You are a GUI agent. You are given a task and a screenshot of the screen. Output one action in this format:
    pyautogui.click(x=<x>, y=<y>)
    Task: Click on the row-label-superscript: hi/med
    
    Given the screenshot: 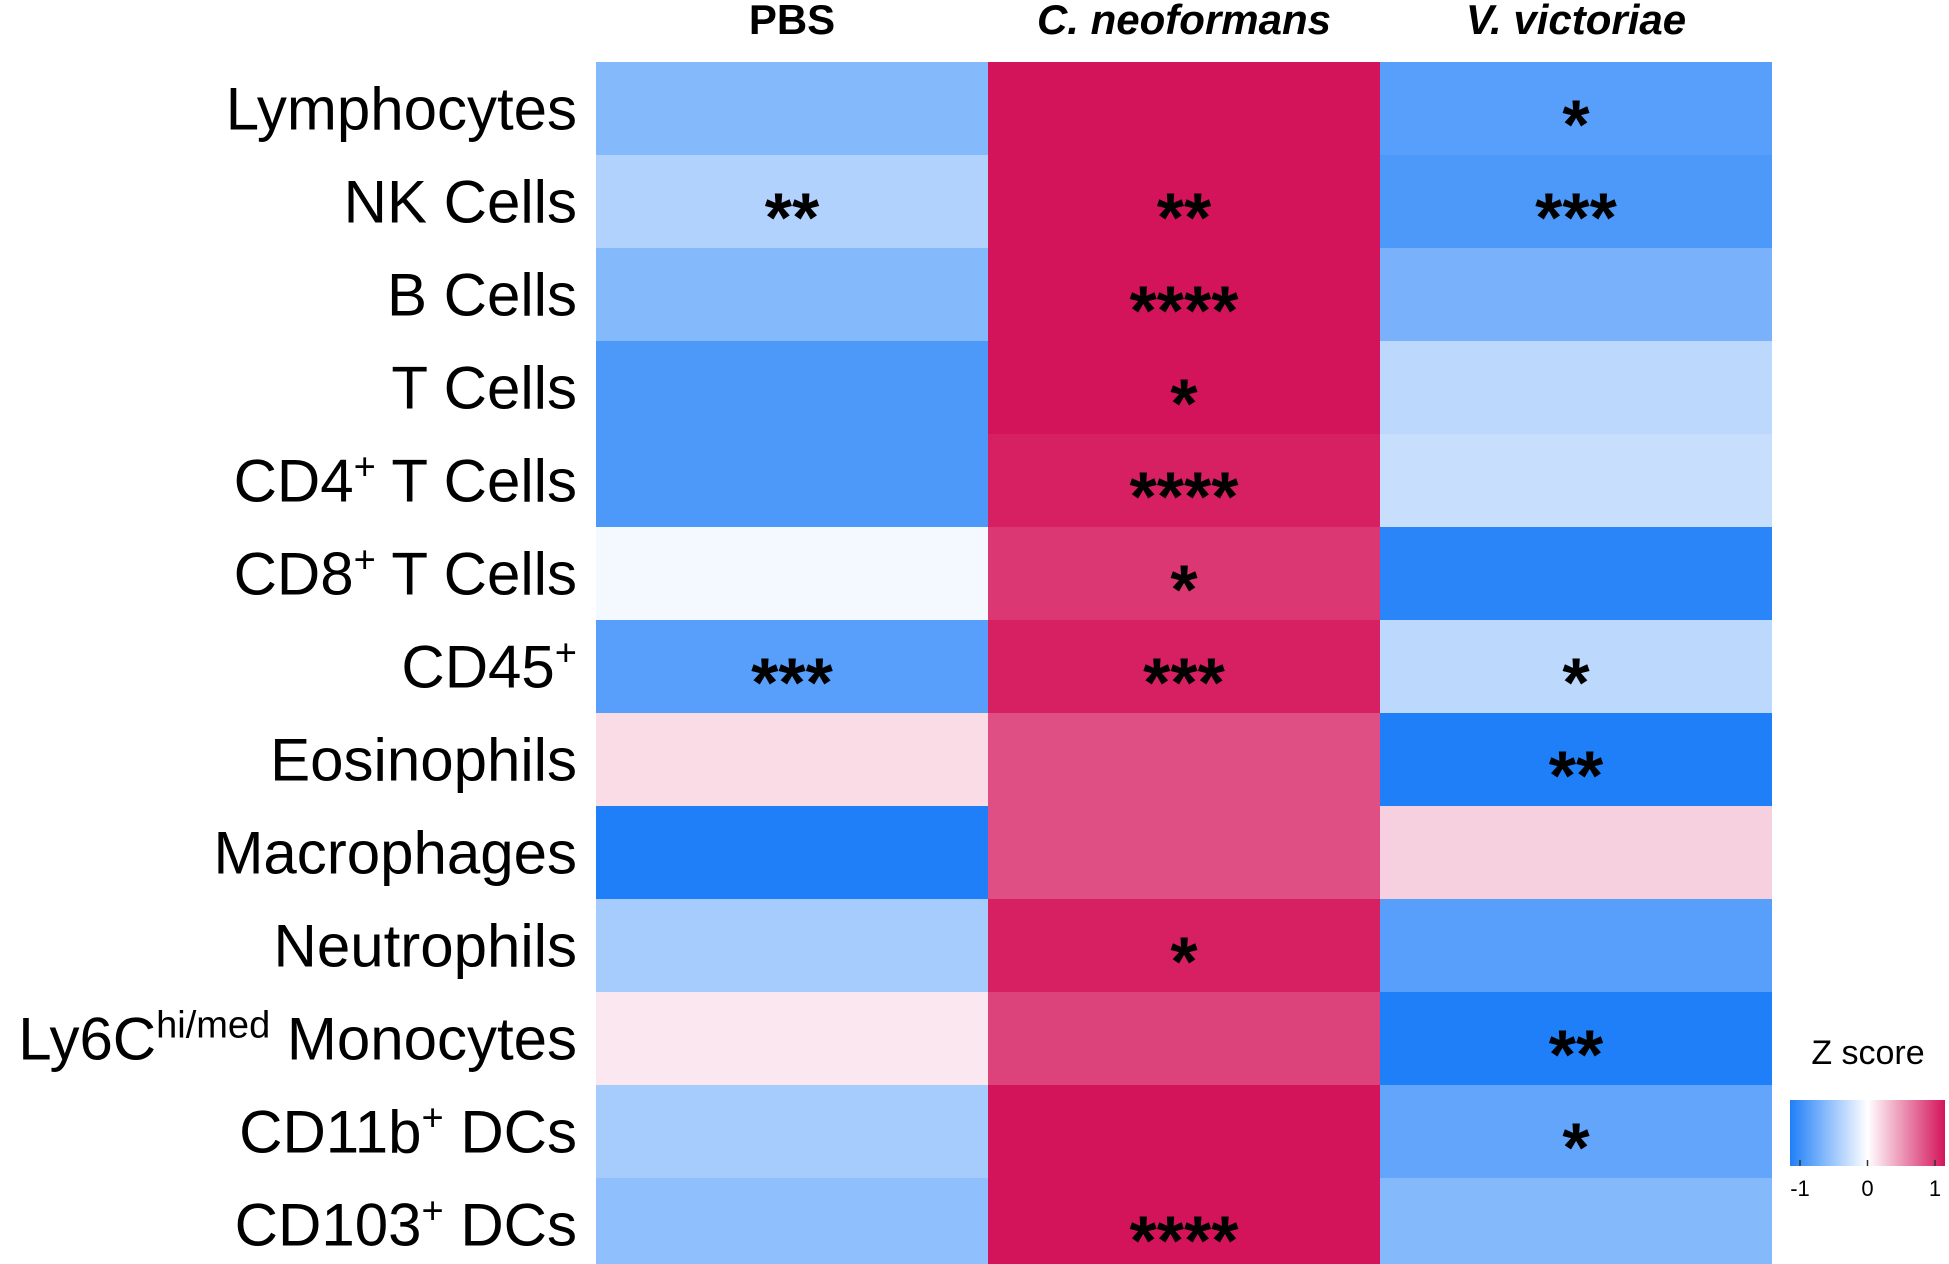 What is the action you would take?
    pyautogui.click(x=213, y=1026)
    